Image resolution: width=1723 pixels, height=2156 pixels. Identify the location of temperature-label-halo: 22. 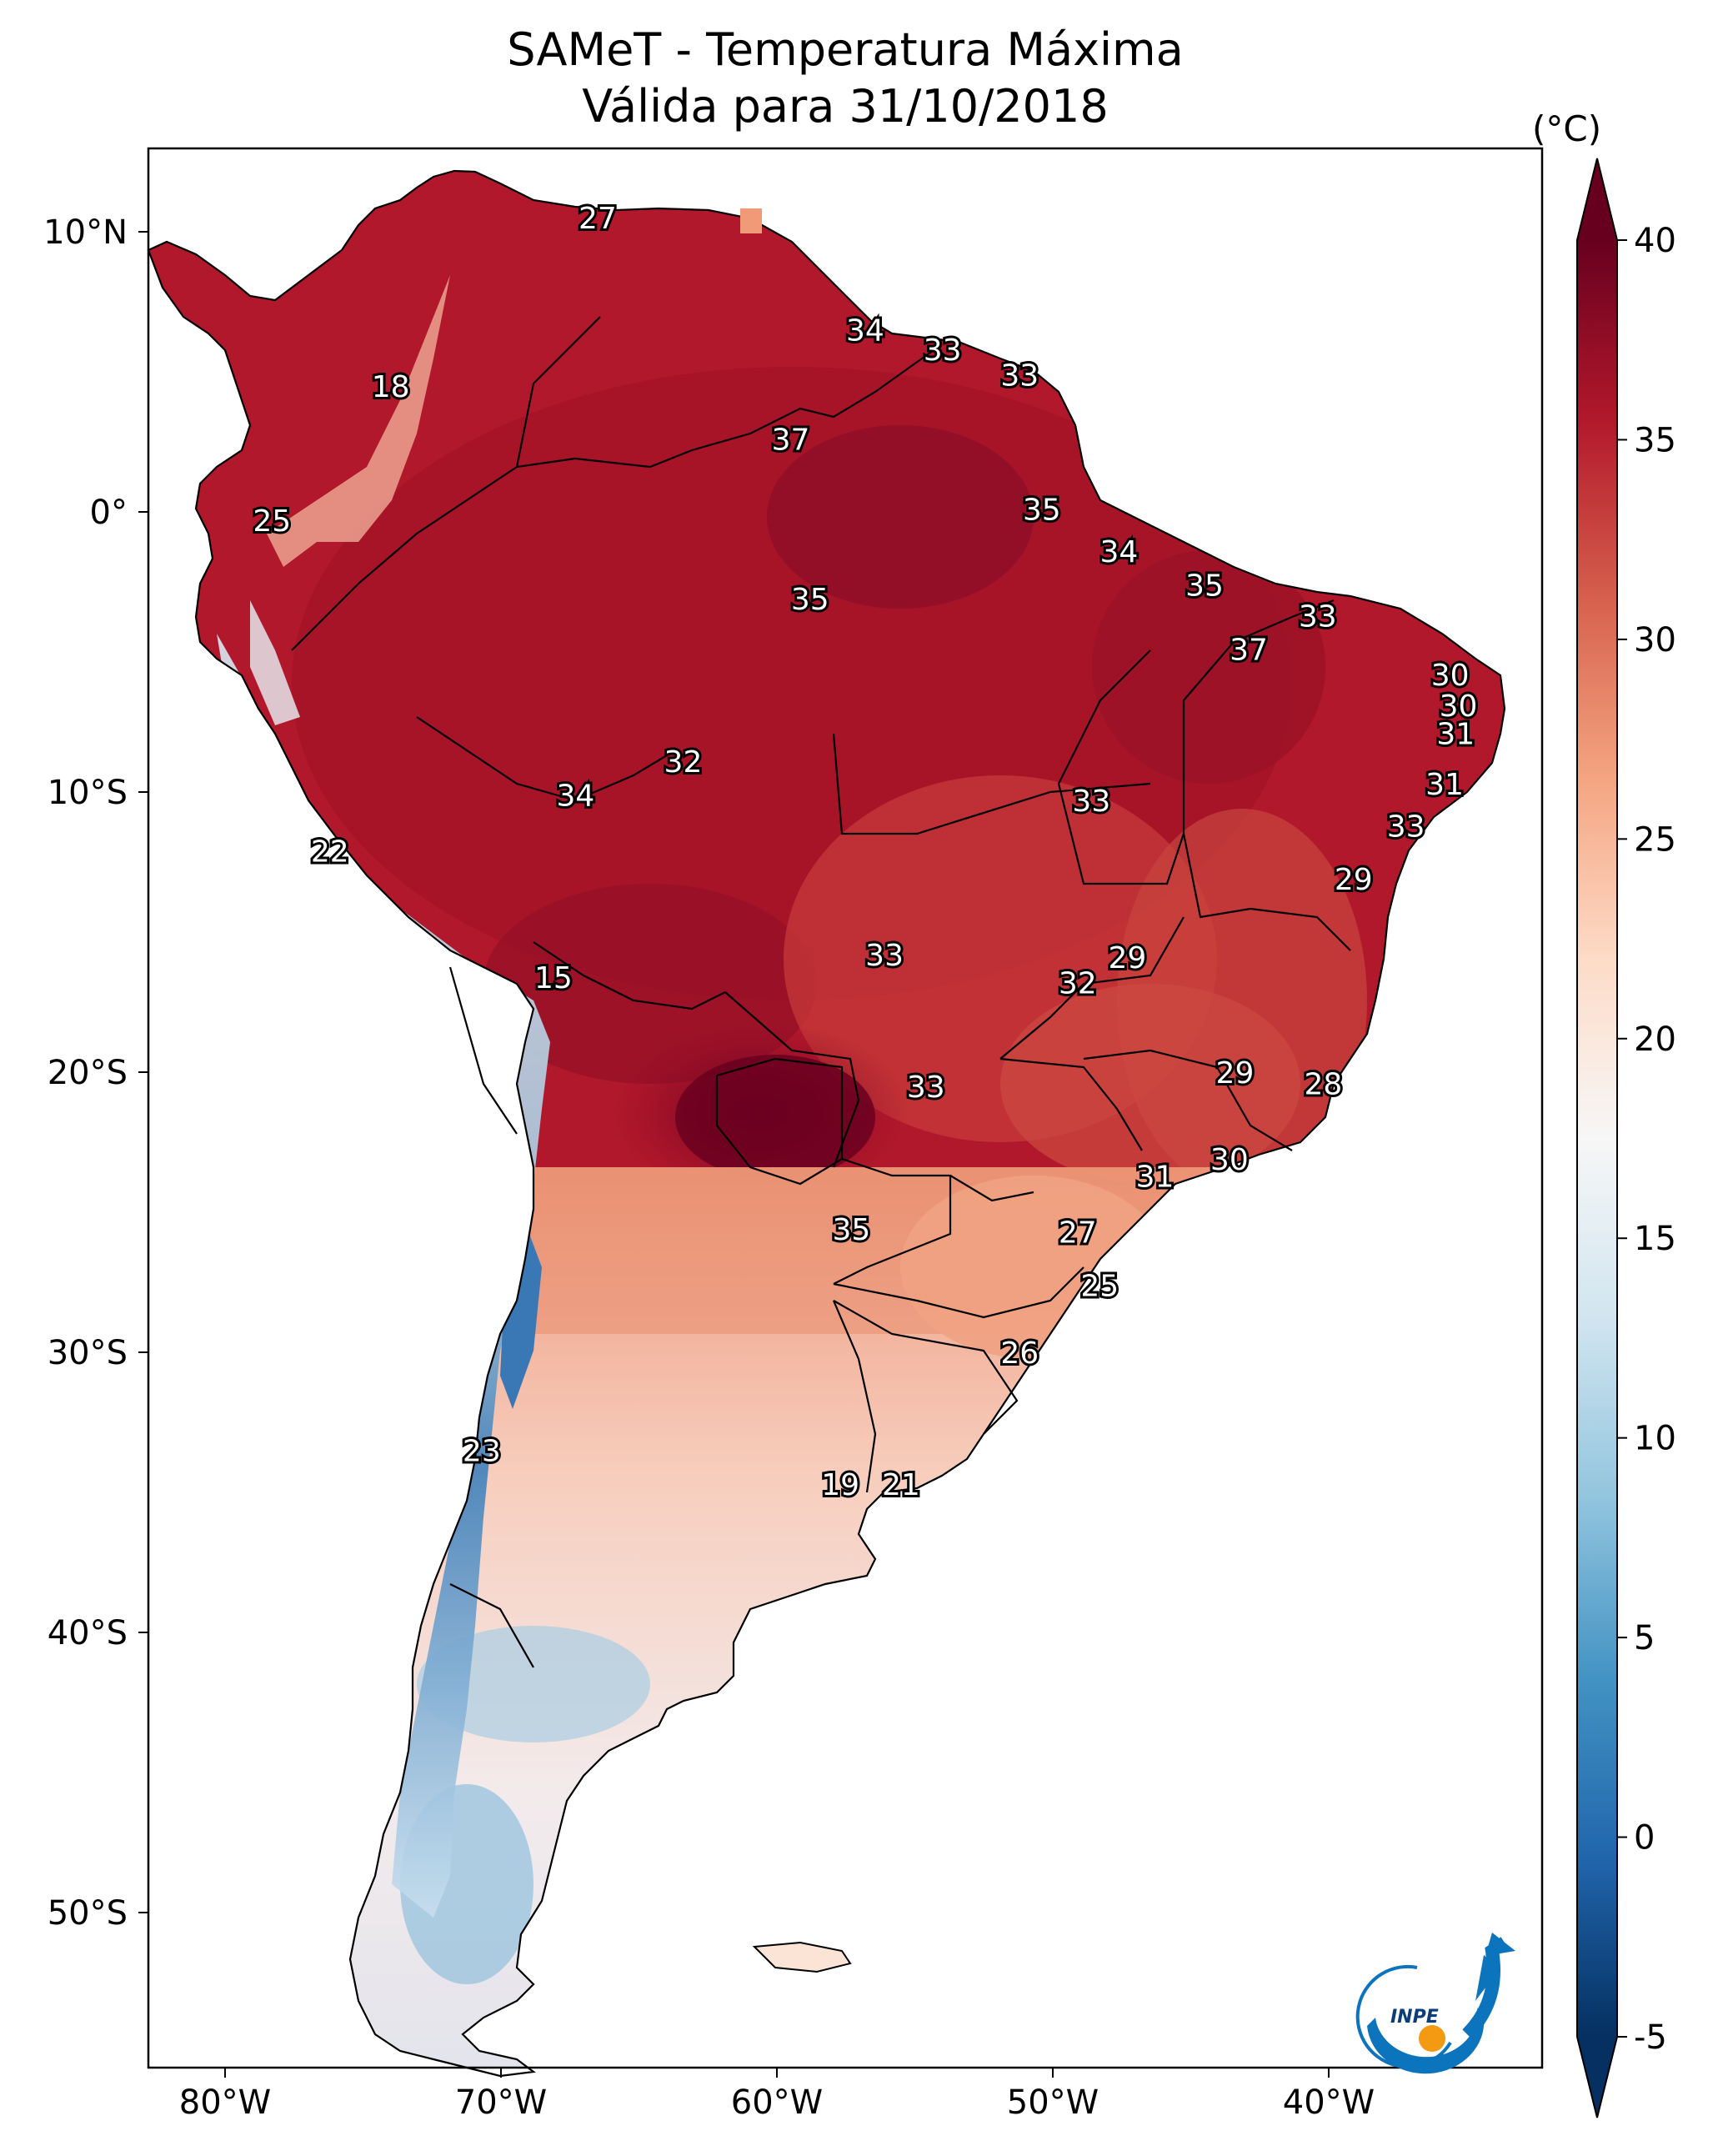
(330, 852).